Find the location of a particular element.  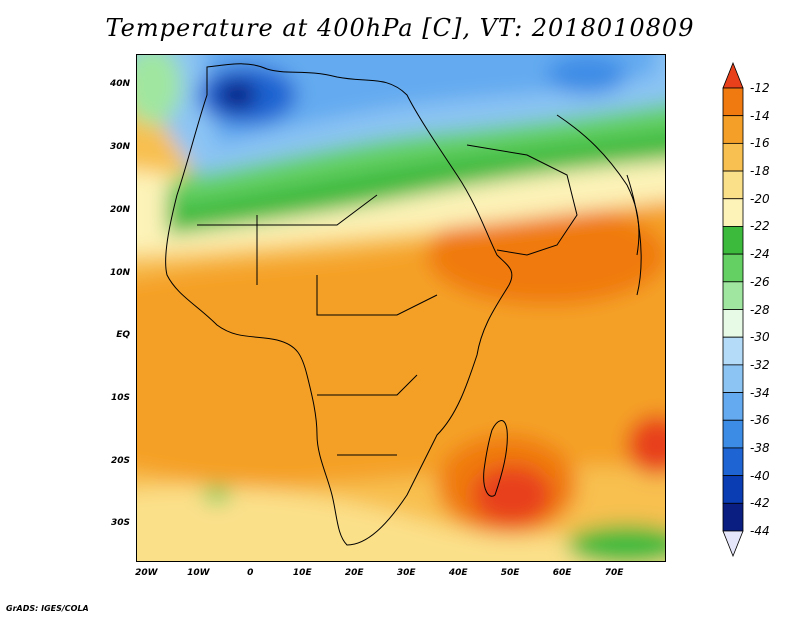

grads-credit: GrADS: IGES/COLA is located at coordinates (47, 608).